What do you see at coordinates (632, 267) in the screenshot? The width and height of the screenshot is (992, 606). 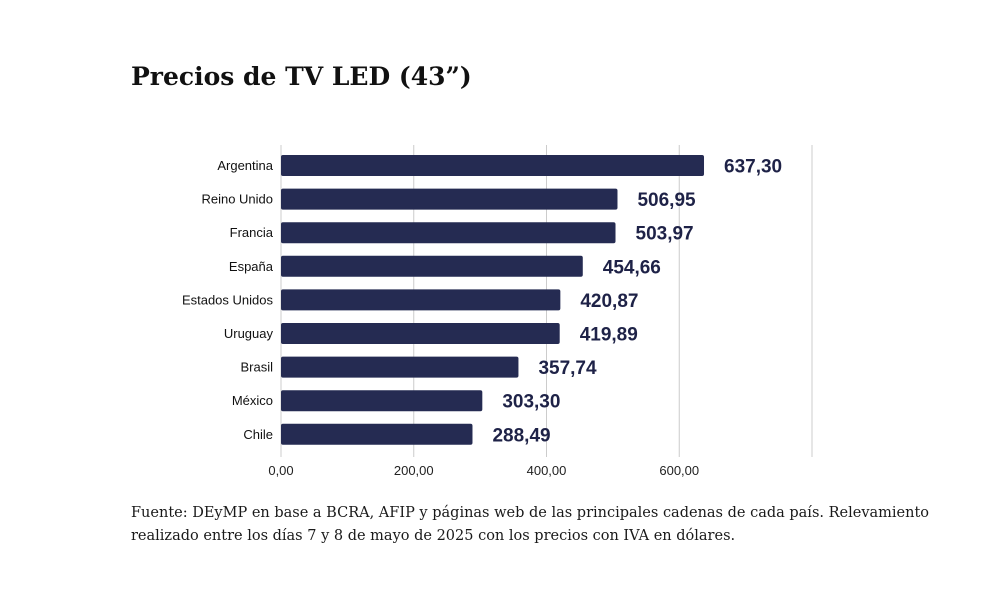 I see `value-label: 454,66` at bounding box center [632, 267].